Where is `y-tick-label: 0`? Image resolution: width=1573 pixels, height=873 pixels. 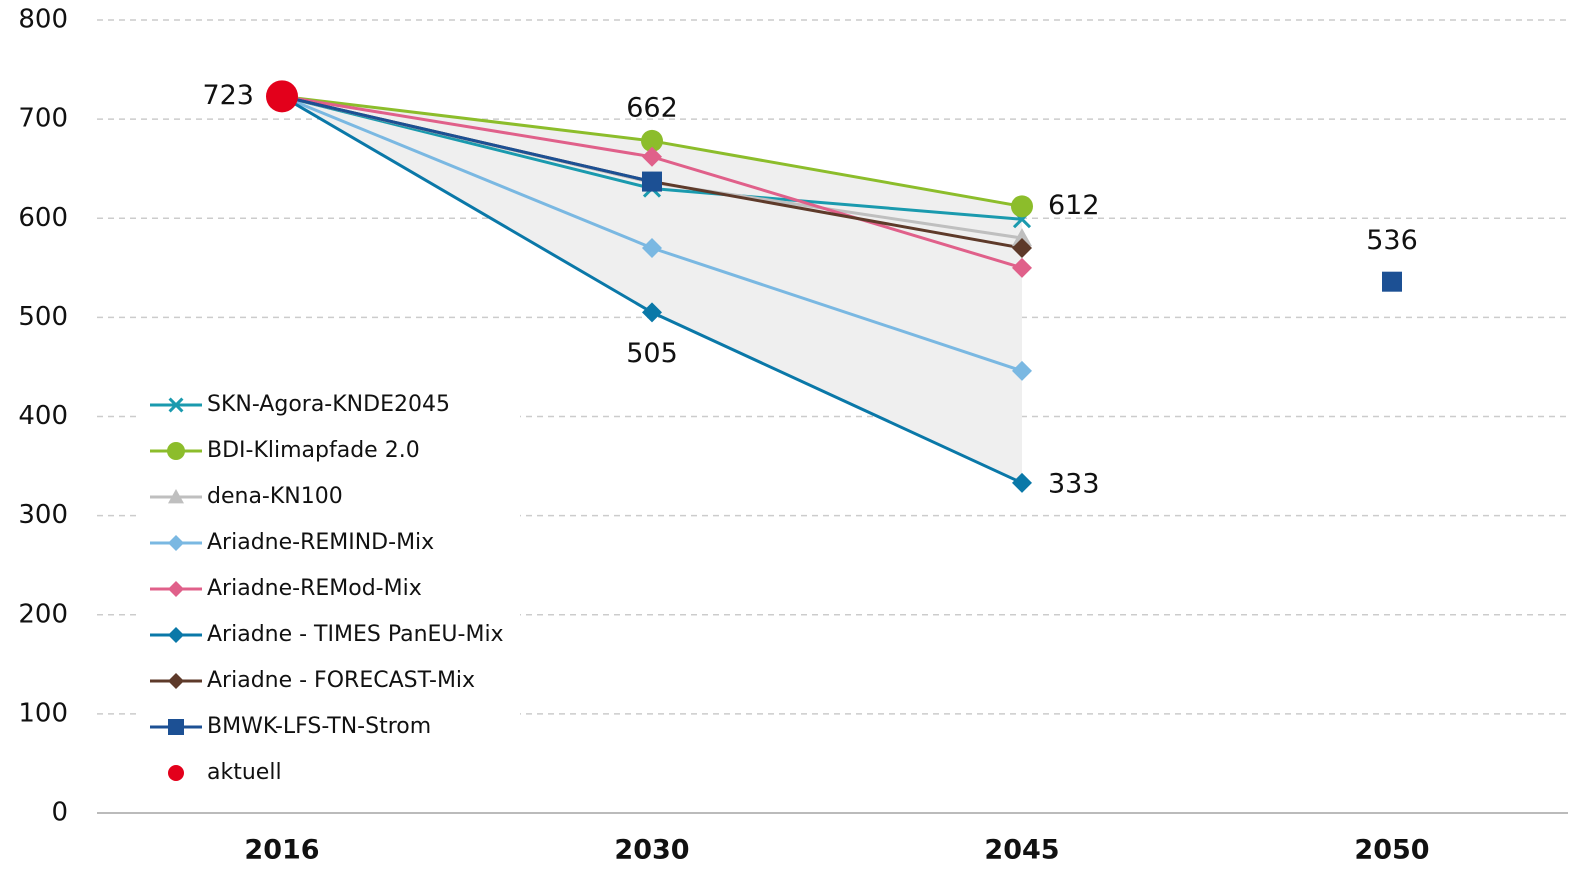 y-tick-label: 0 is located at coordinates (59, 813).